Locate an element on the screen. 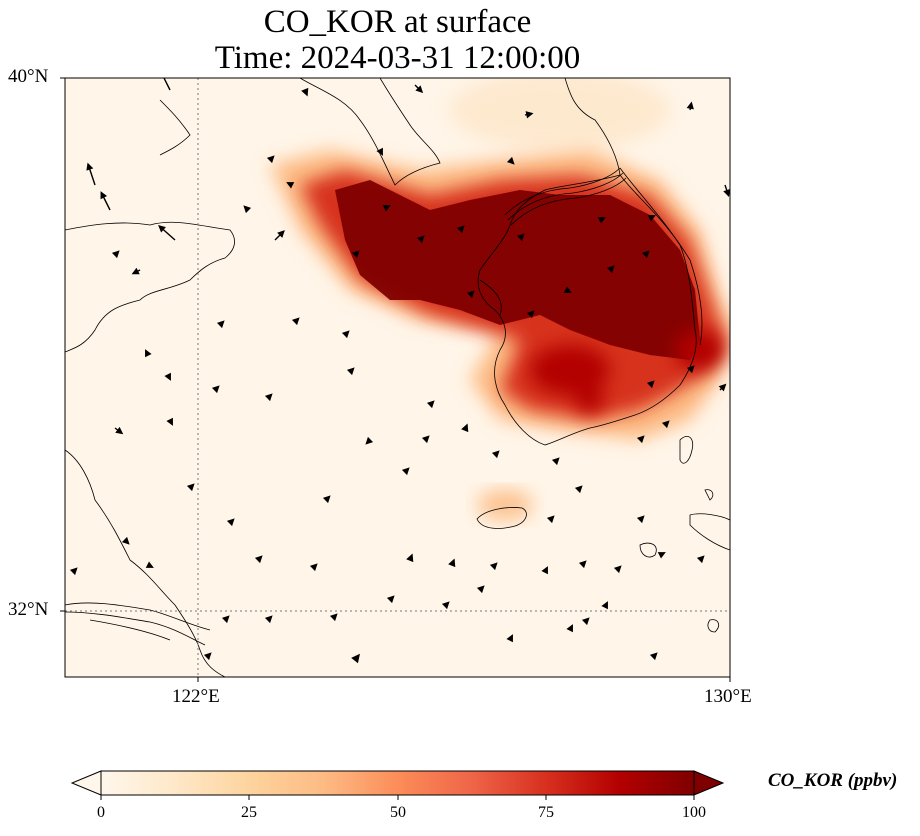  colorbar-extend-max is located at coordinates (709, 783).